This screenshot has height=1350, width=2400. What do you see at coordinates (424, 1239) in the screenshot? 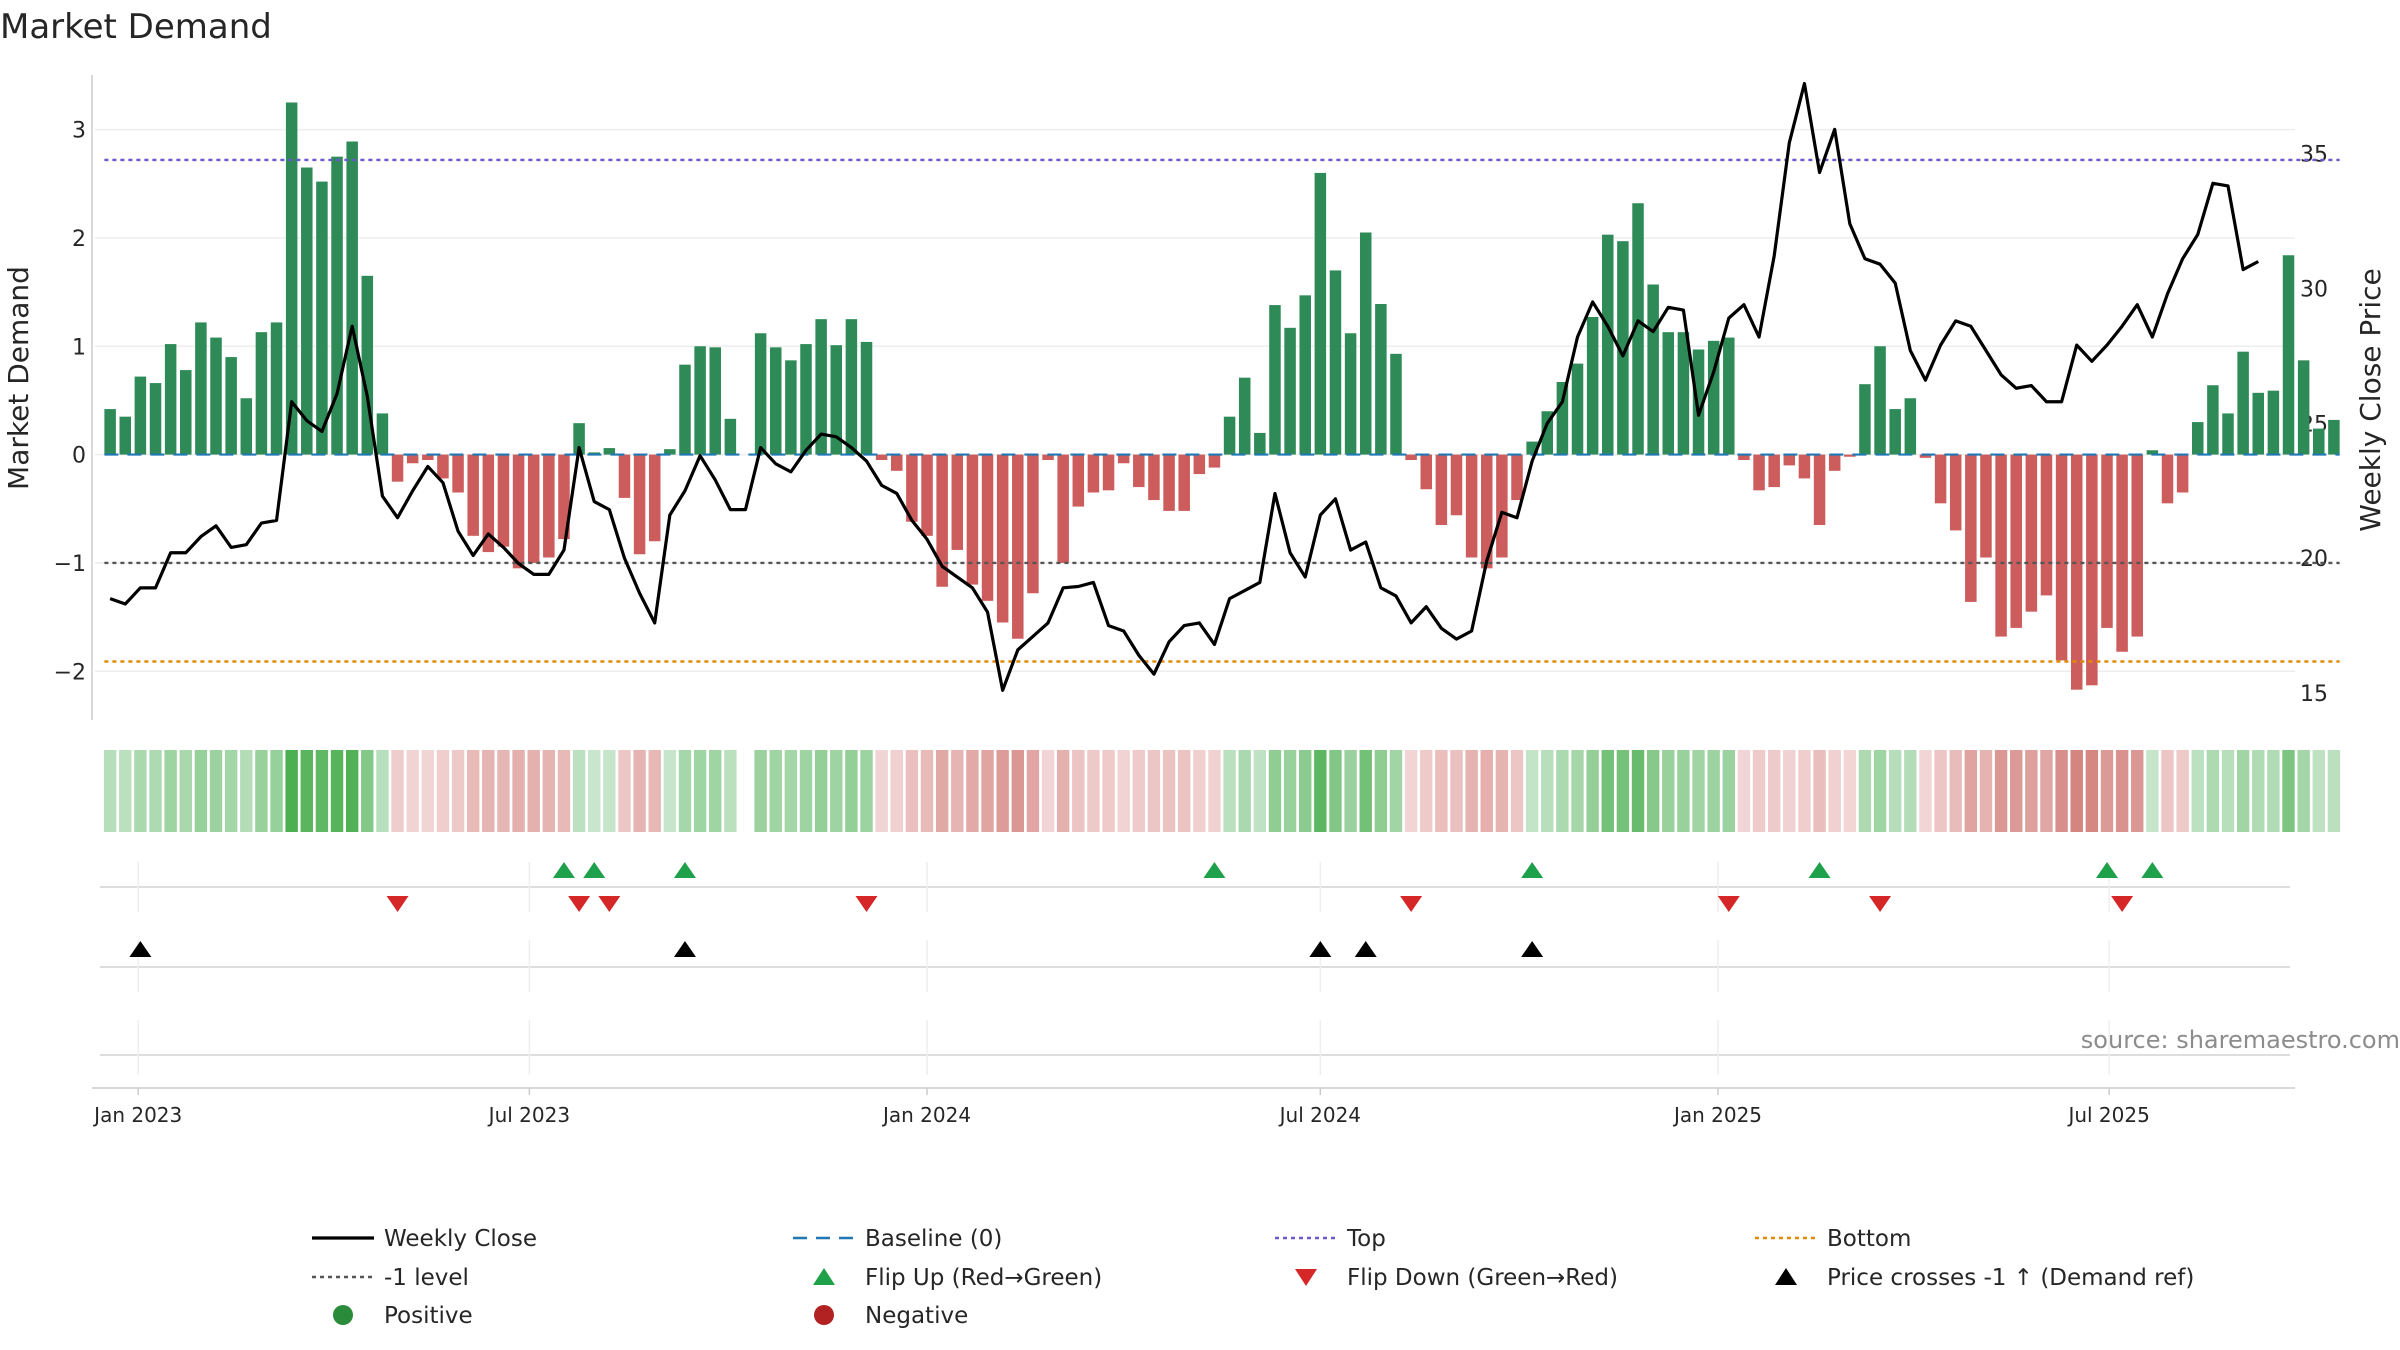
I see `legend-item: Weekly Close` at bounding box center [424, 1239].